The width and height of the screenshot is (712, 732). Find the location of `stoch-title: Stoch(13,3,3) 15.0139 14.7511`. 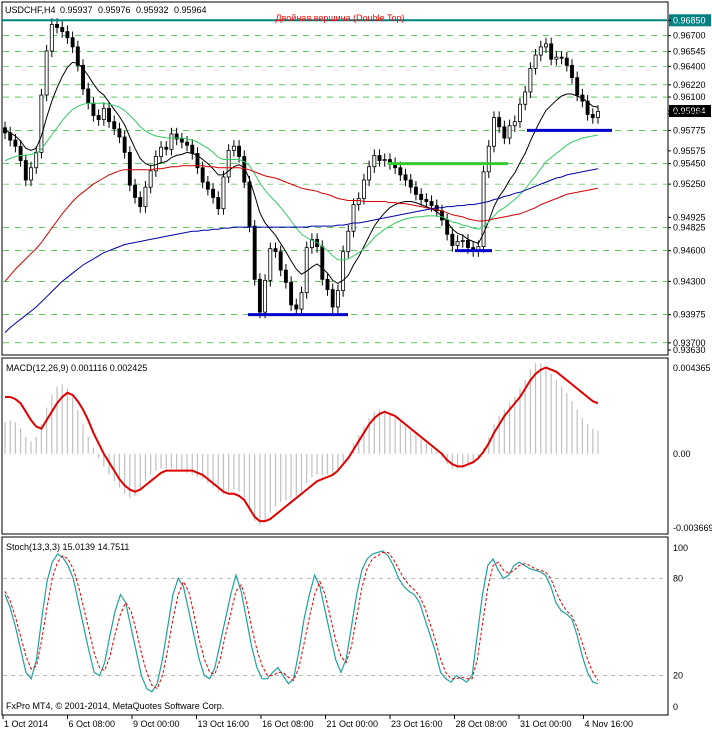

stoch-title: Stoch(13,3,3) 15.0139 14.7511 is located at coordinates (67, 547).